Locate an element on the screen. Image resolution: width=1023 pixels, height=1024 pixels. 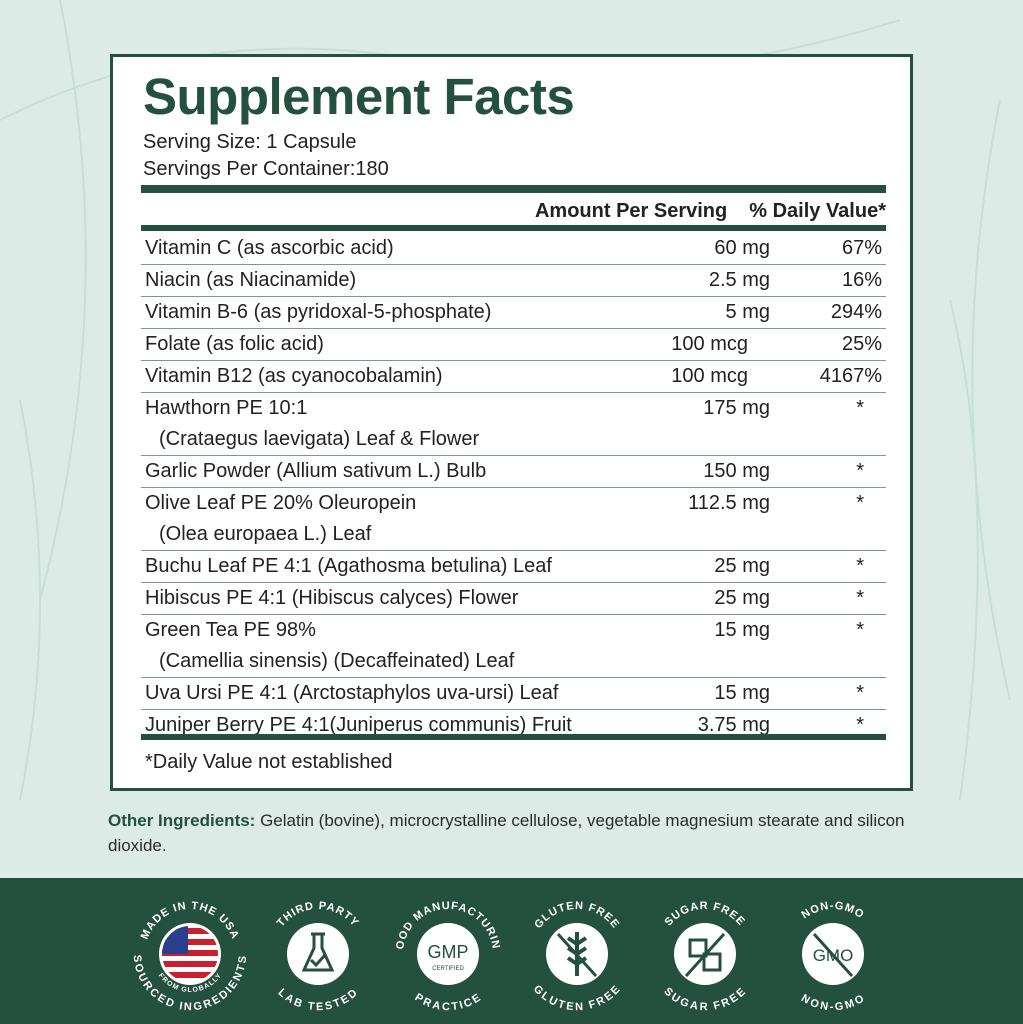
nutrient-name: Garlic Powder (Allium sativum L.) Bulb is located at coordinates (316, 471).